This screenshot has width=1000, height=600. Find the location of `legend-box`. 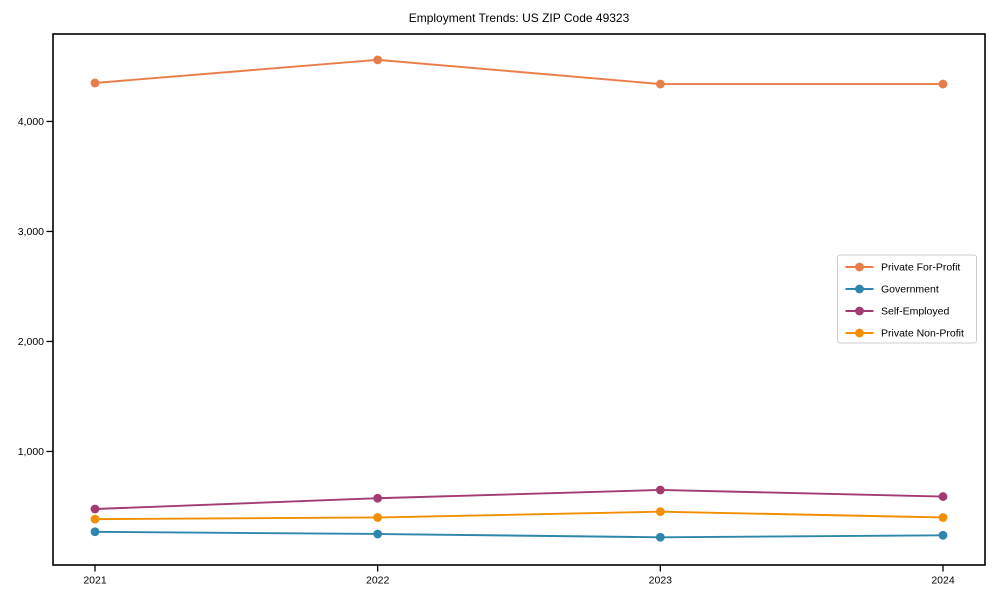

legend-box is located at coordinates (907, 299).